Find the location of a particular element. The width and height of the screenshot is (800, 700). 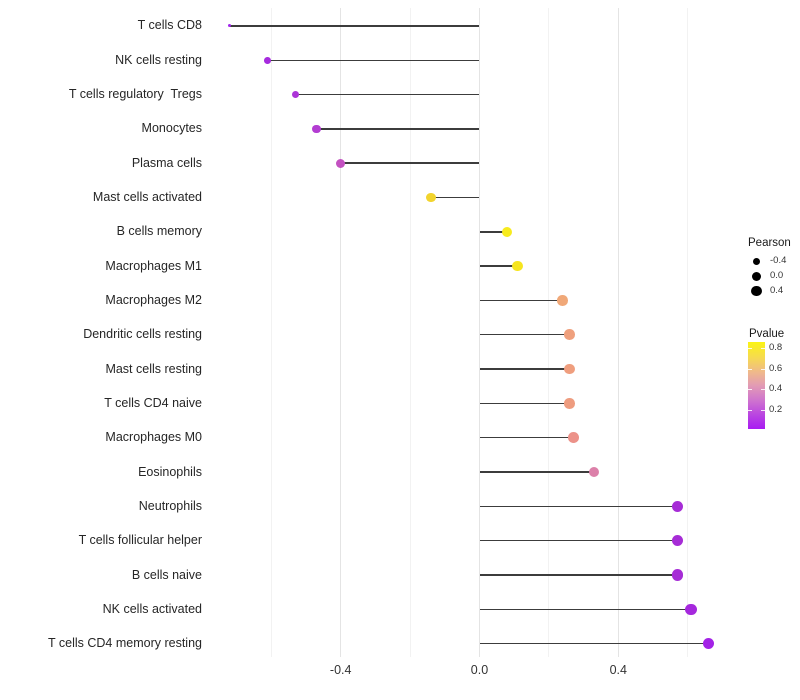

y-axis-label: T cells CD8 is located at coordinates (169, 25).